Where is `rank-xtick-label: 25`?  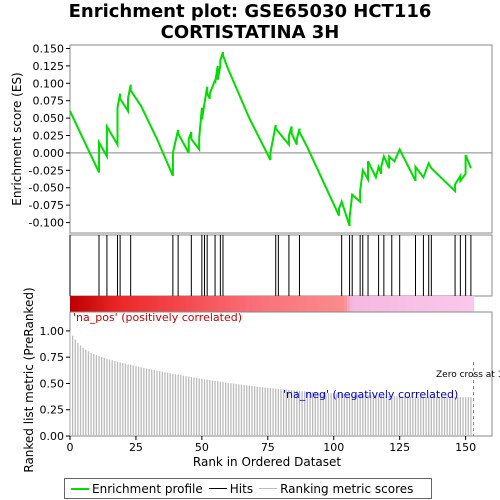
rank-xtick-label: 25 is located at coordinates (136, 447).